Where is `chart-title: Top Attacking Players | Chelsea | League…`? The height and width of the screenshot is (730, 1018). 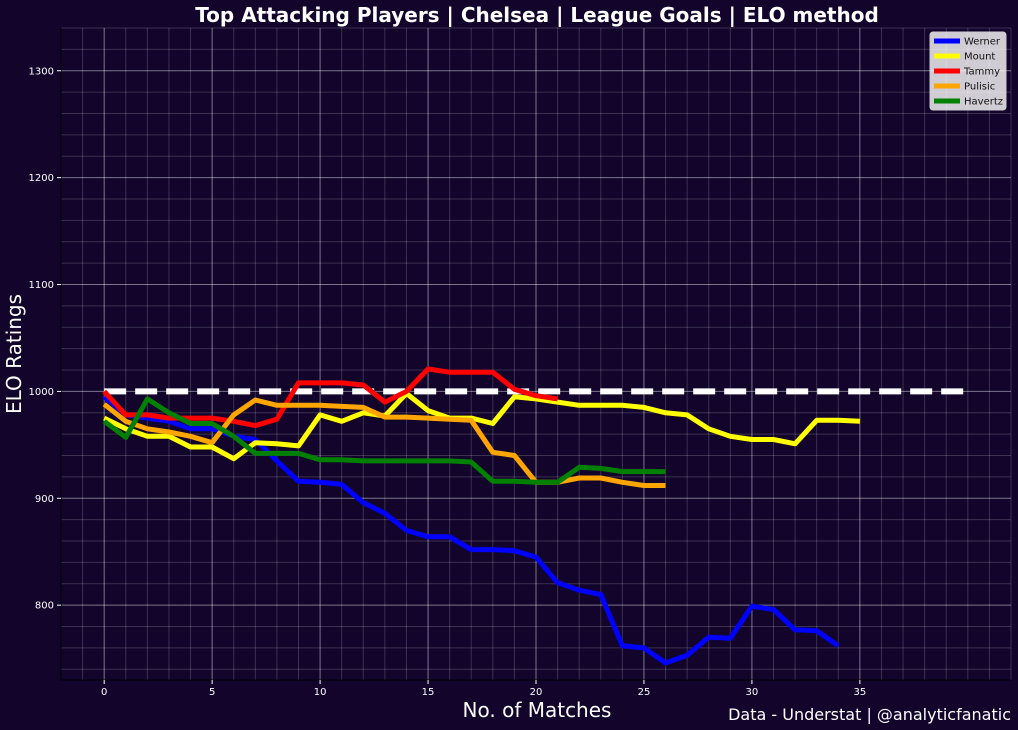
chart-title: Top Attacking Players | Chelsea | League… is located at coordinates (537, 15).